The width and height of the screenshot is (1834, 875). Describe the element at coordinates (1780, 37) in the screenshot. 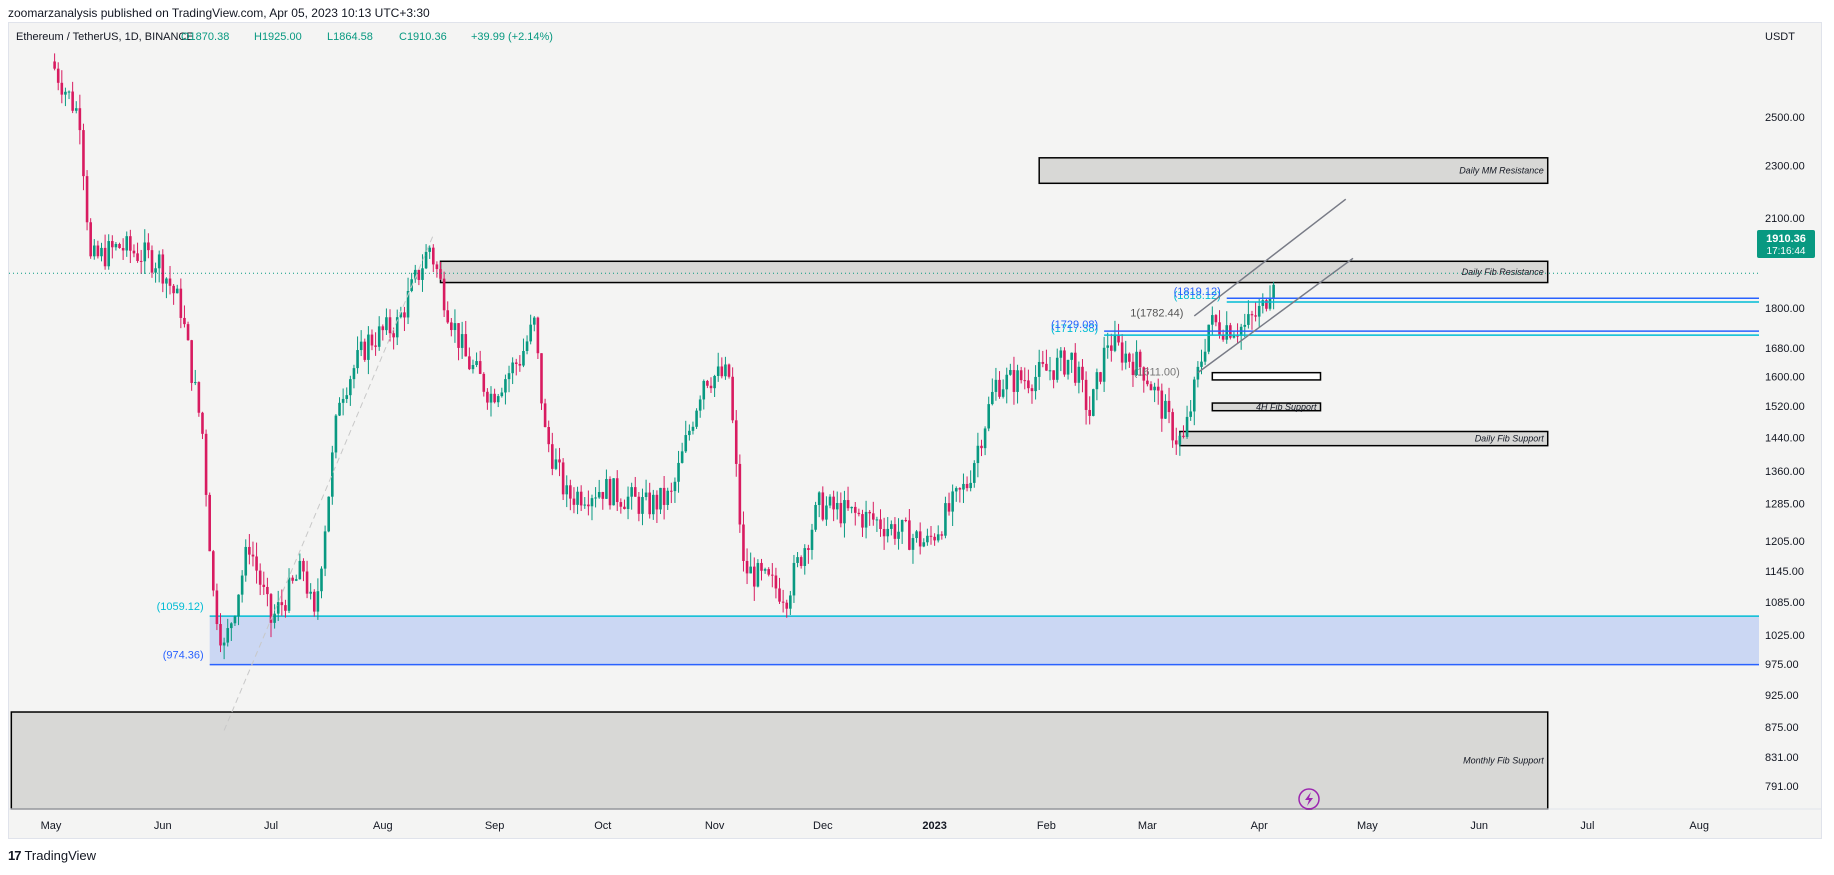

I see `price-axis-unit: USDT` at that location.